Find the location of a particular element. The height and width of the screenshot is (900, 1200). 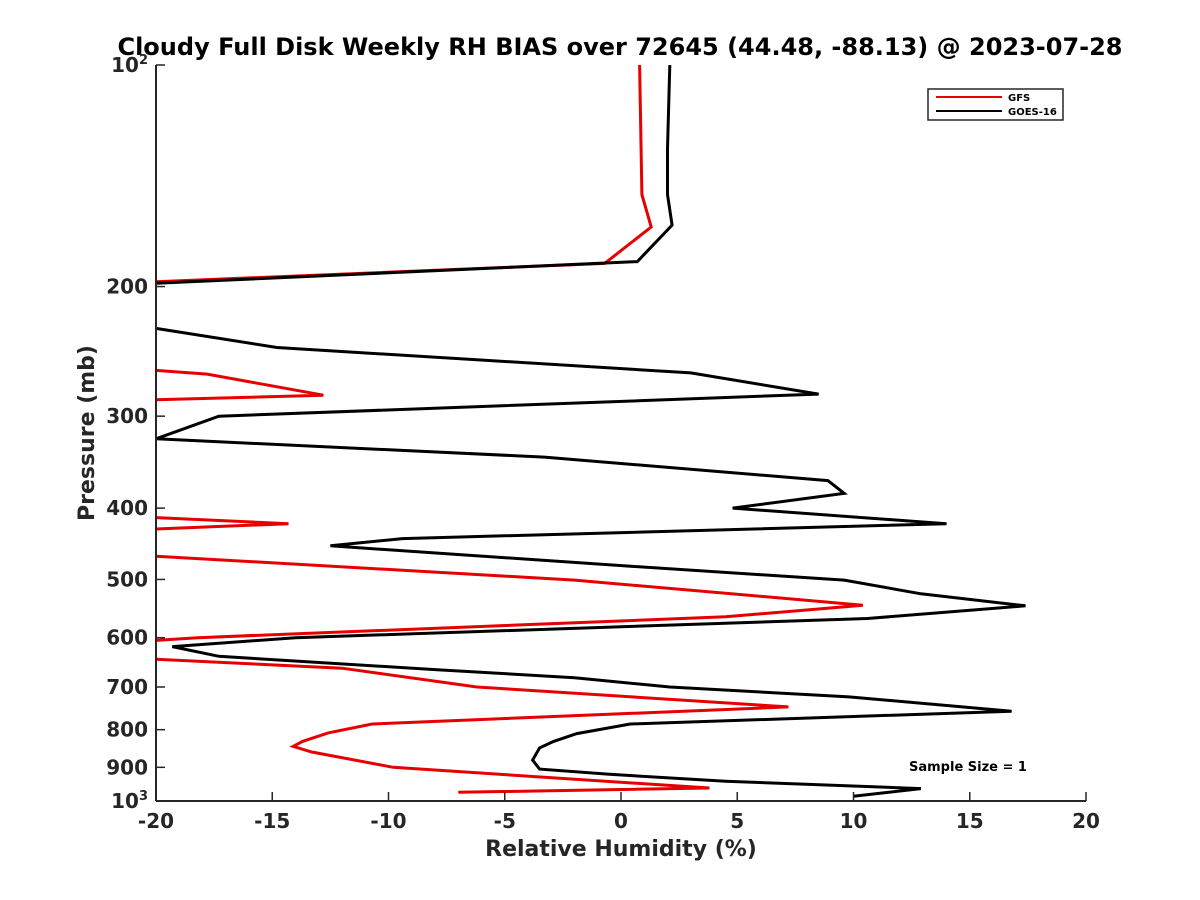

x-tick-label: -10 is located at coordinates (388, 821).